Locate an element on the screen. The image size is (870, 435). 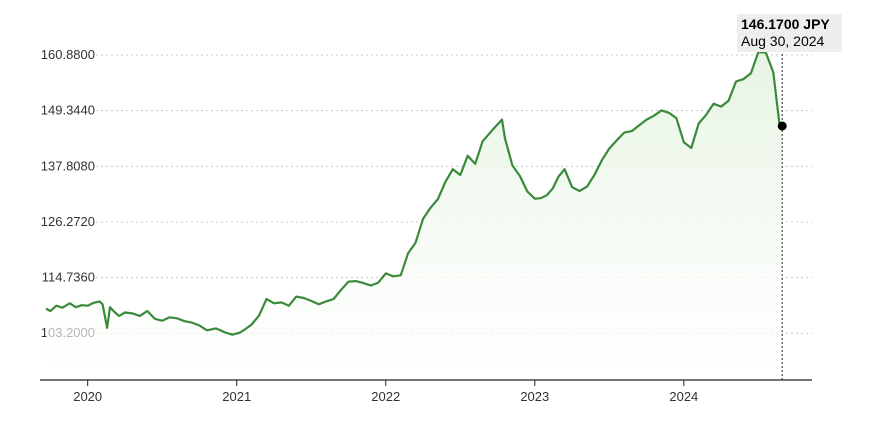
x-tick-label: 2023 is located at coordinates (534, 396).